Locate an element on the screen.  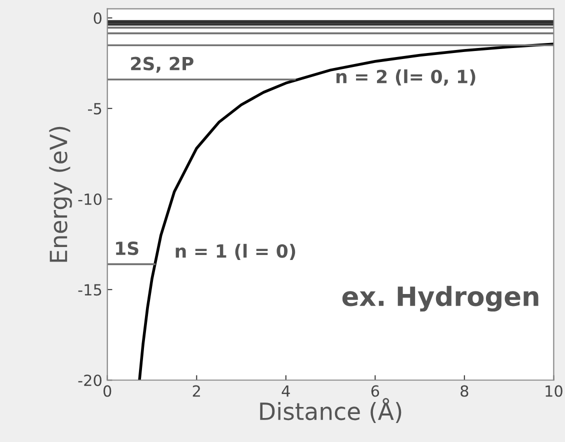
y-tick-label: -20 is located at coordinates (90, 380).